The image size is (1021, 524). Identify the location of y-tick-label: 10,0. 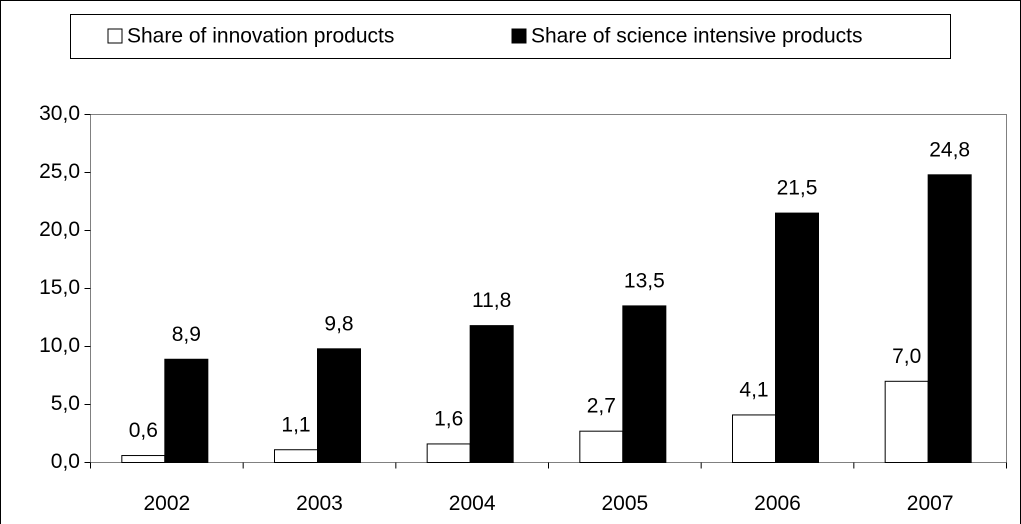
(59, 345).